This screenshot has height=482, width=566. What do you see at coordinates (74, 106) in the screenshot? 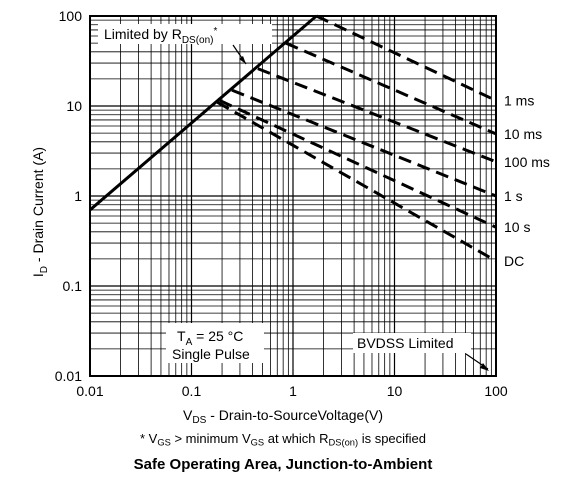
I see `y-tick-label: 10` at bounding box center [74, 106].